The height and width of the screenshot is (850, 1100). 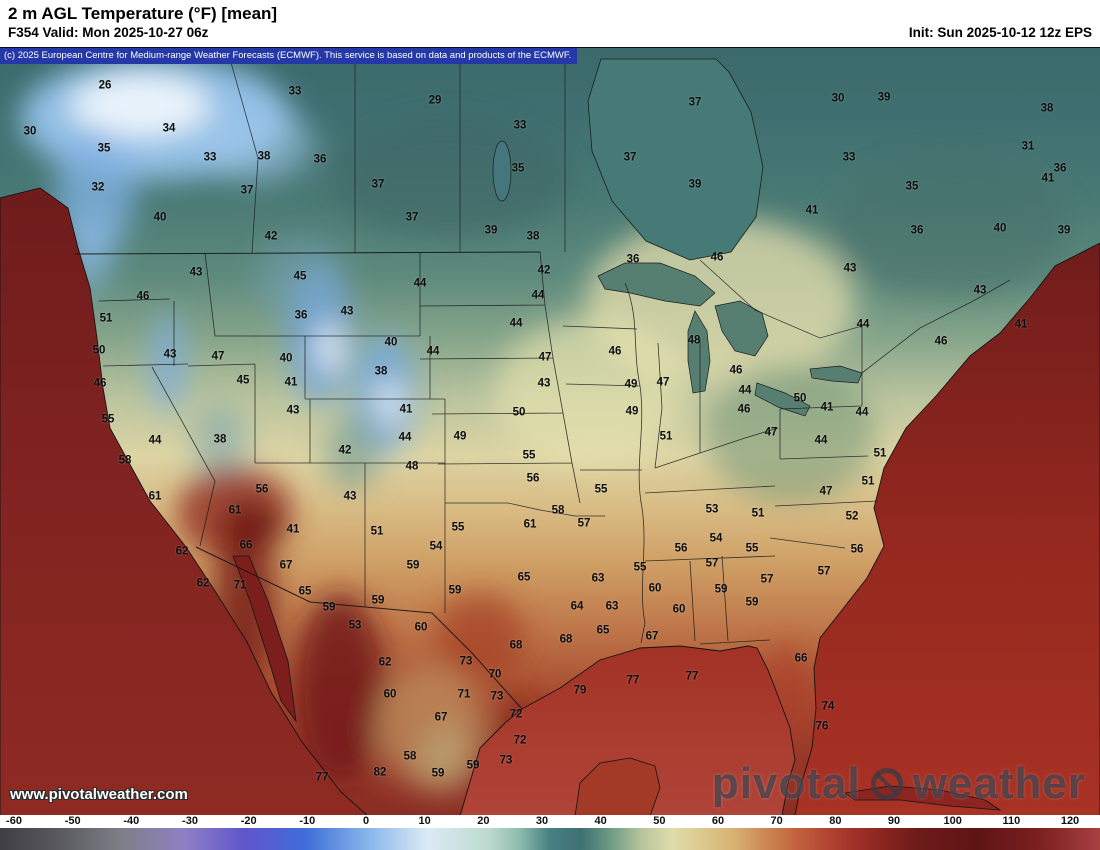 What do you see at coordinates (1000, 32) in the screenshot?
I see `init-time-label: Init: Sun 2025-10-12 12z EPS` at bounding box center [1000, 32].